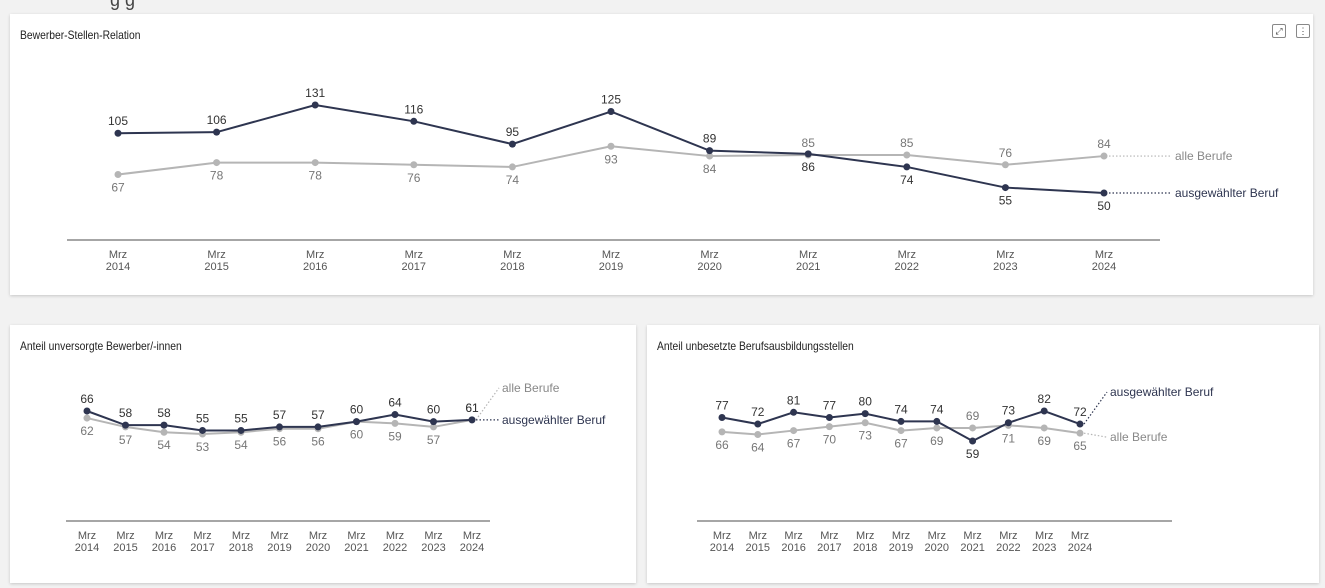 This screenshot has height=588, width=1325. What do you see at coordinates (101, 346) in the screenshot?
I see `chart-title: Anteil unversorgte Bewerber/-innen` at bounding box center [101, 346].